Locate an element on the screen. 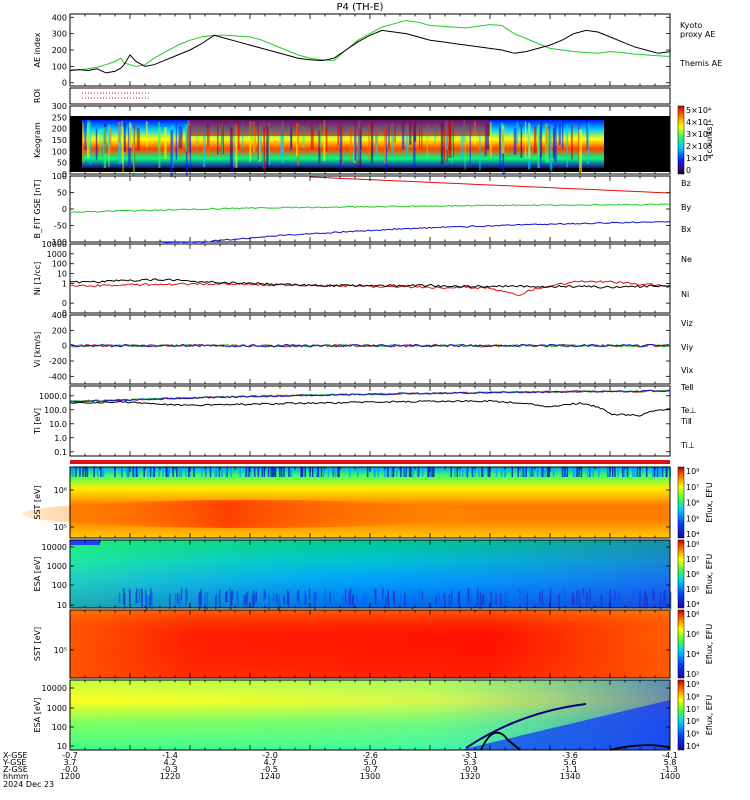 Image resolution: width=750 pixels, height=800 pixels. x-axis-time: 1220 is located at coordinates (170, 776).